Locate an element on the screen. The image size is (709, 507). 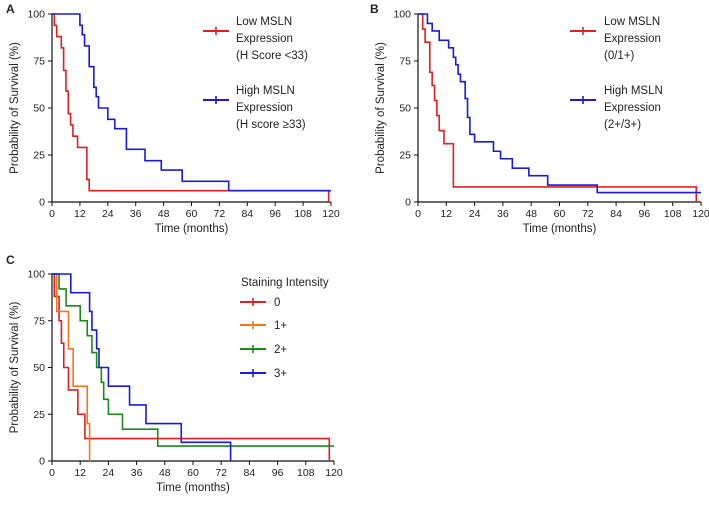
panel-letter: B is located at coordinates (374, 9).